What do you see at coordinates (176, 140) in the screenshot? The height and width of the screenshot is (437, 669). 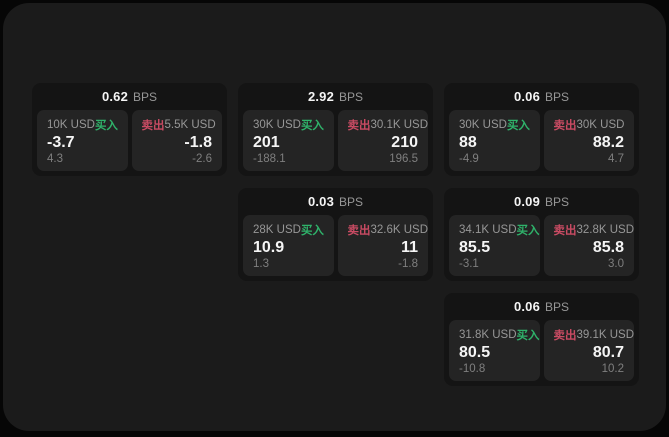 I see `sell-tile: 卖出 5.5K USD -1.8 -2.6` at bounding box center [176, 140].